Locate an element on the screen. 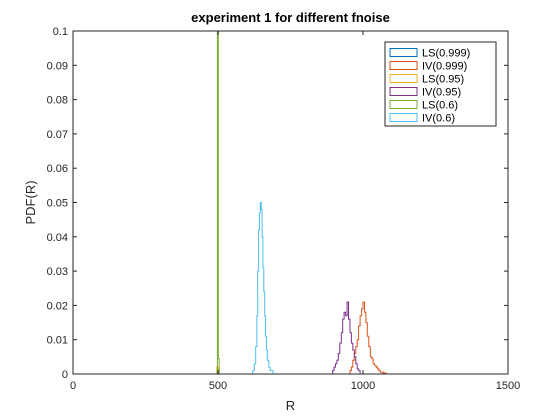  y-tick-label: 0.08 is located at coordinates (57, 101).